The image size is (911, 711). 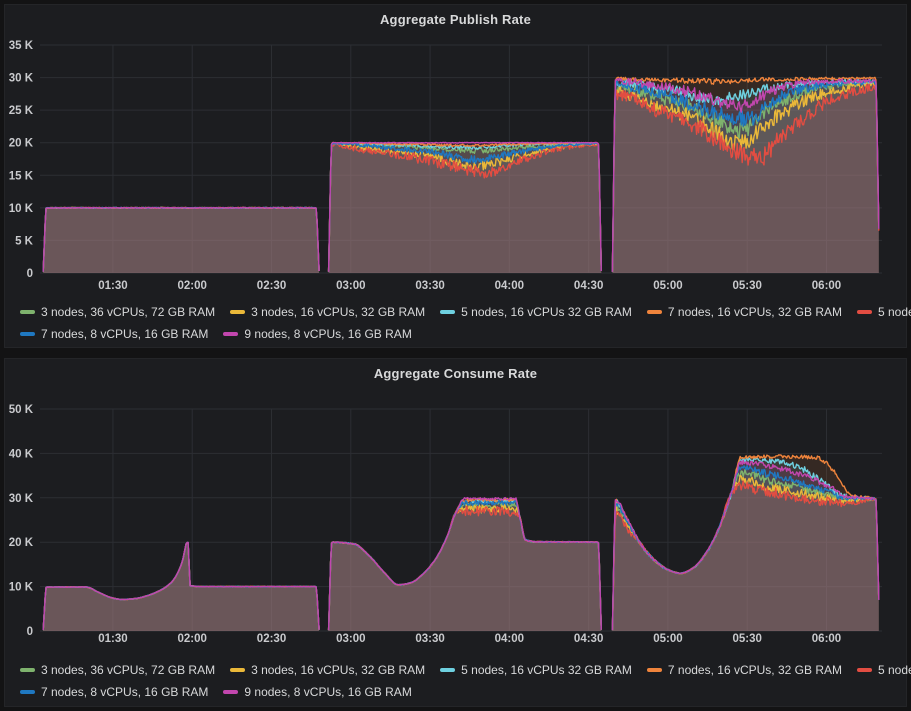 I want to click on x-tick-label: 01:30, so click(x=112, y=286).